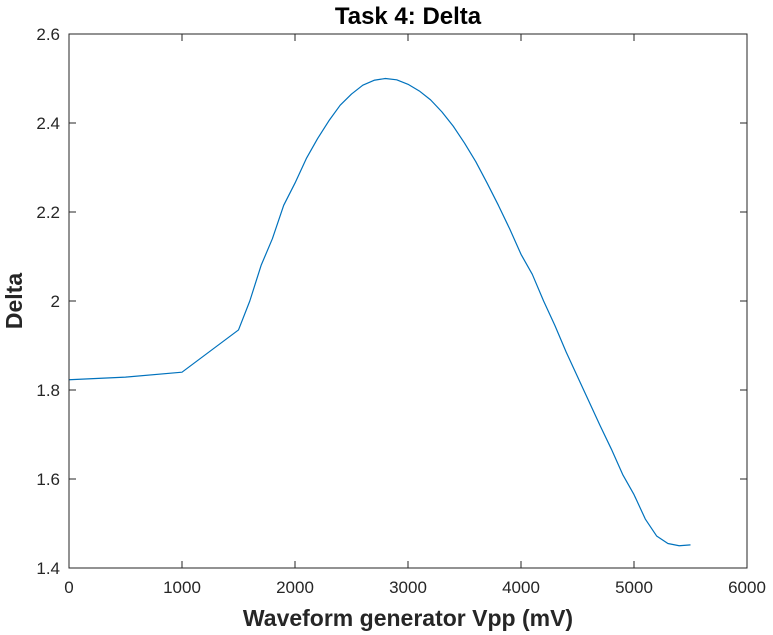 This screenshot has height=635, width=773. I want to click on y-tick-label: 1.8, so click(48, 390).